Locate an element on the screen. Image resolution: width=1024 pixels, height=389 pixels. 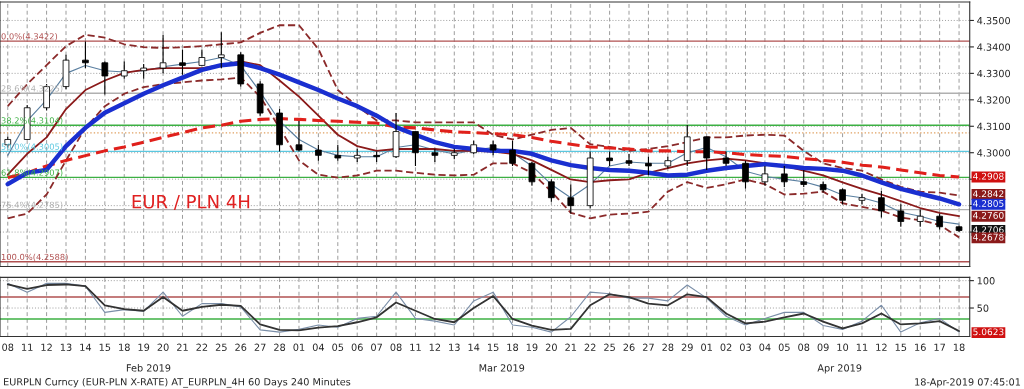
y-tick-label: 4.3400 is located at coordinates (994, 47).